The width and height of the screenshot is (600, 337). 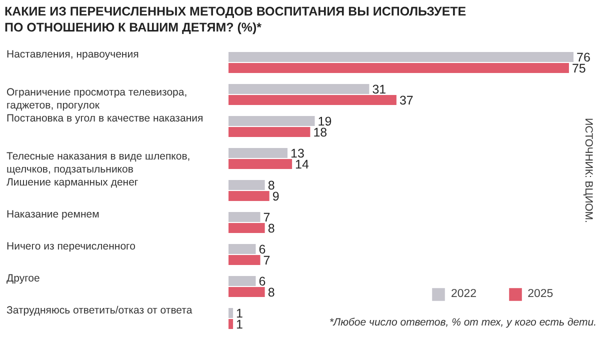 I want to click on data-label: 18, so click(x=320, y=133).